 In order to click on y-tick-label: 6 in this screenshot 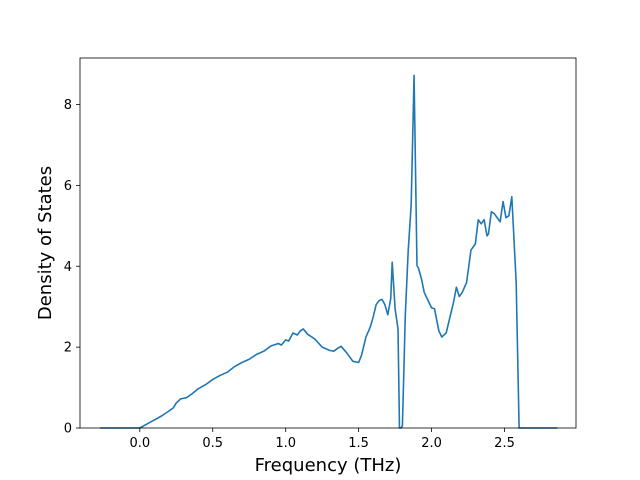, I will do `click(68, 186)`.